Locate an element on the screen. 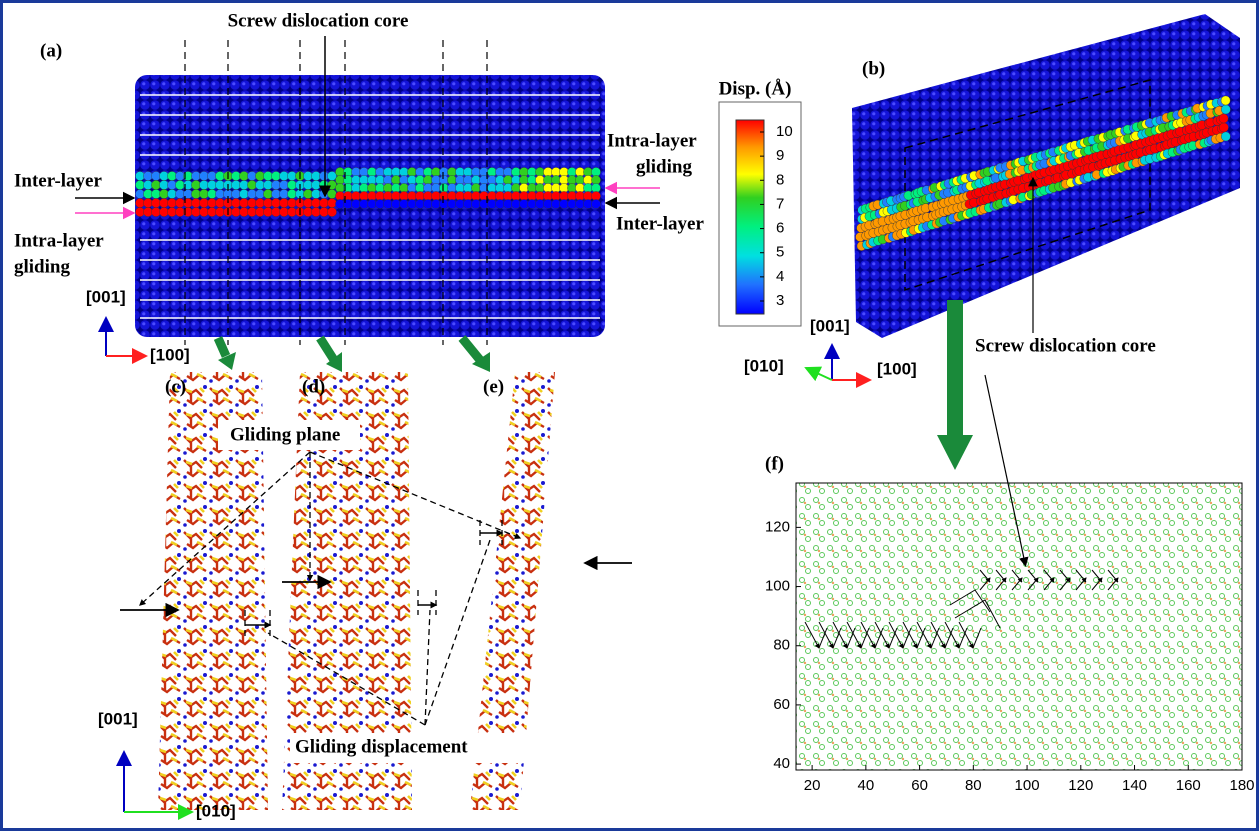 The width and height of the screenshot is (1259, 831). x-tick-label: 140 is located at coordinates (1134, 785).